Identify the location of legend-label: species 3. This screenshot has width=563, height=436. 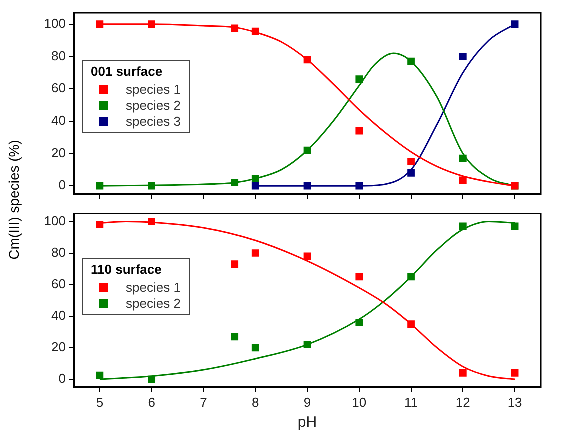
(153, 121).